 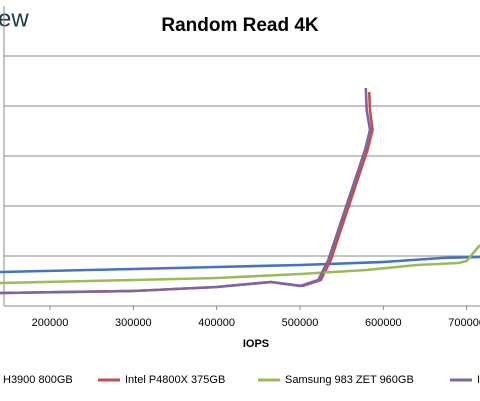 What do you see at coordinates (38, 380) in the screenshot?
I see `legend-label: H3900 800GB` at bounding box center [38, 380].